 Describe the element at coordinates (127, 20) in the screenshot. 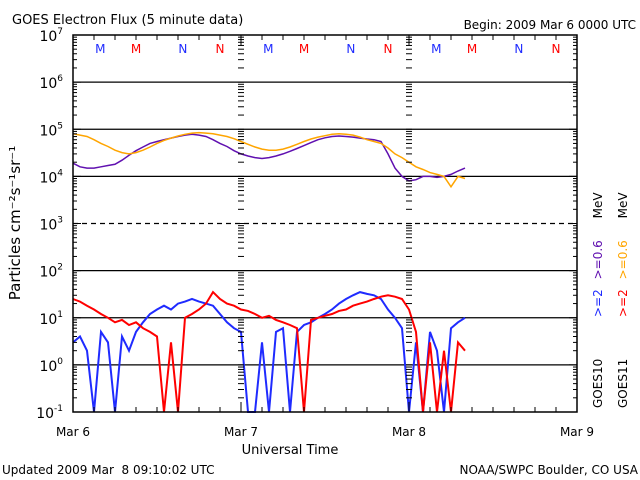

I see `chart-title: GOES Electron Flux (5 minute data)` at that location.